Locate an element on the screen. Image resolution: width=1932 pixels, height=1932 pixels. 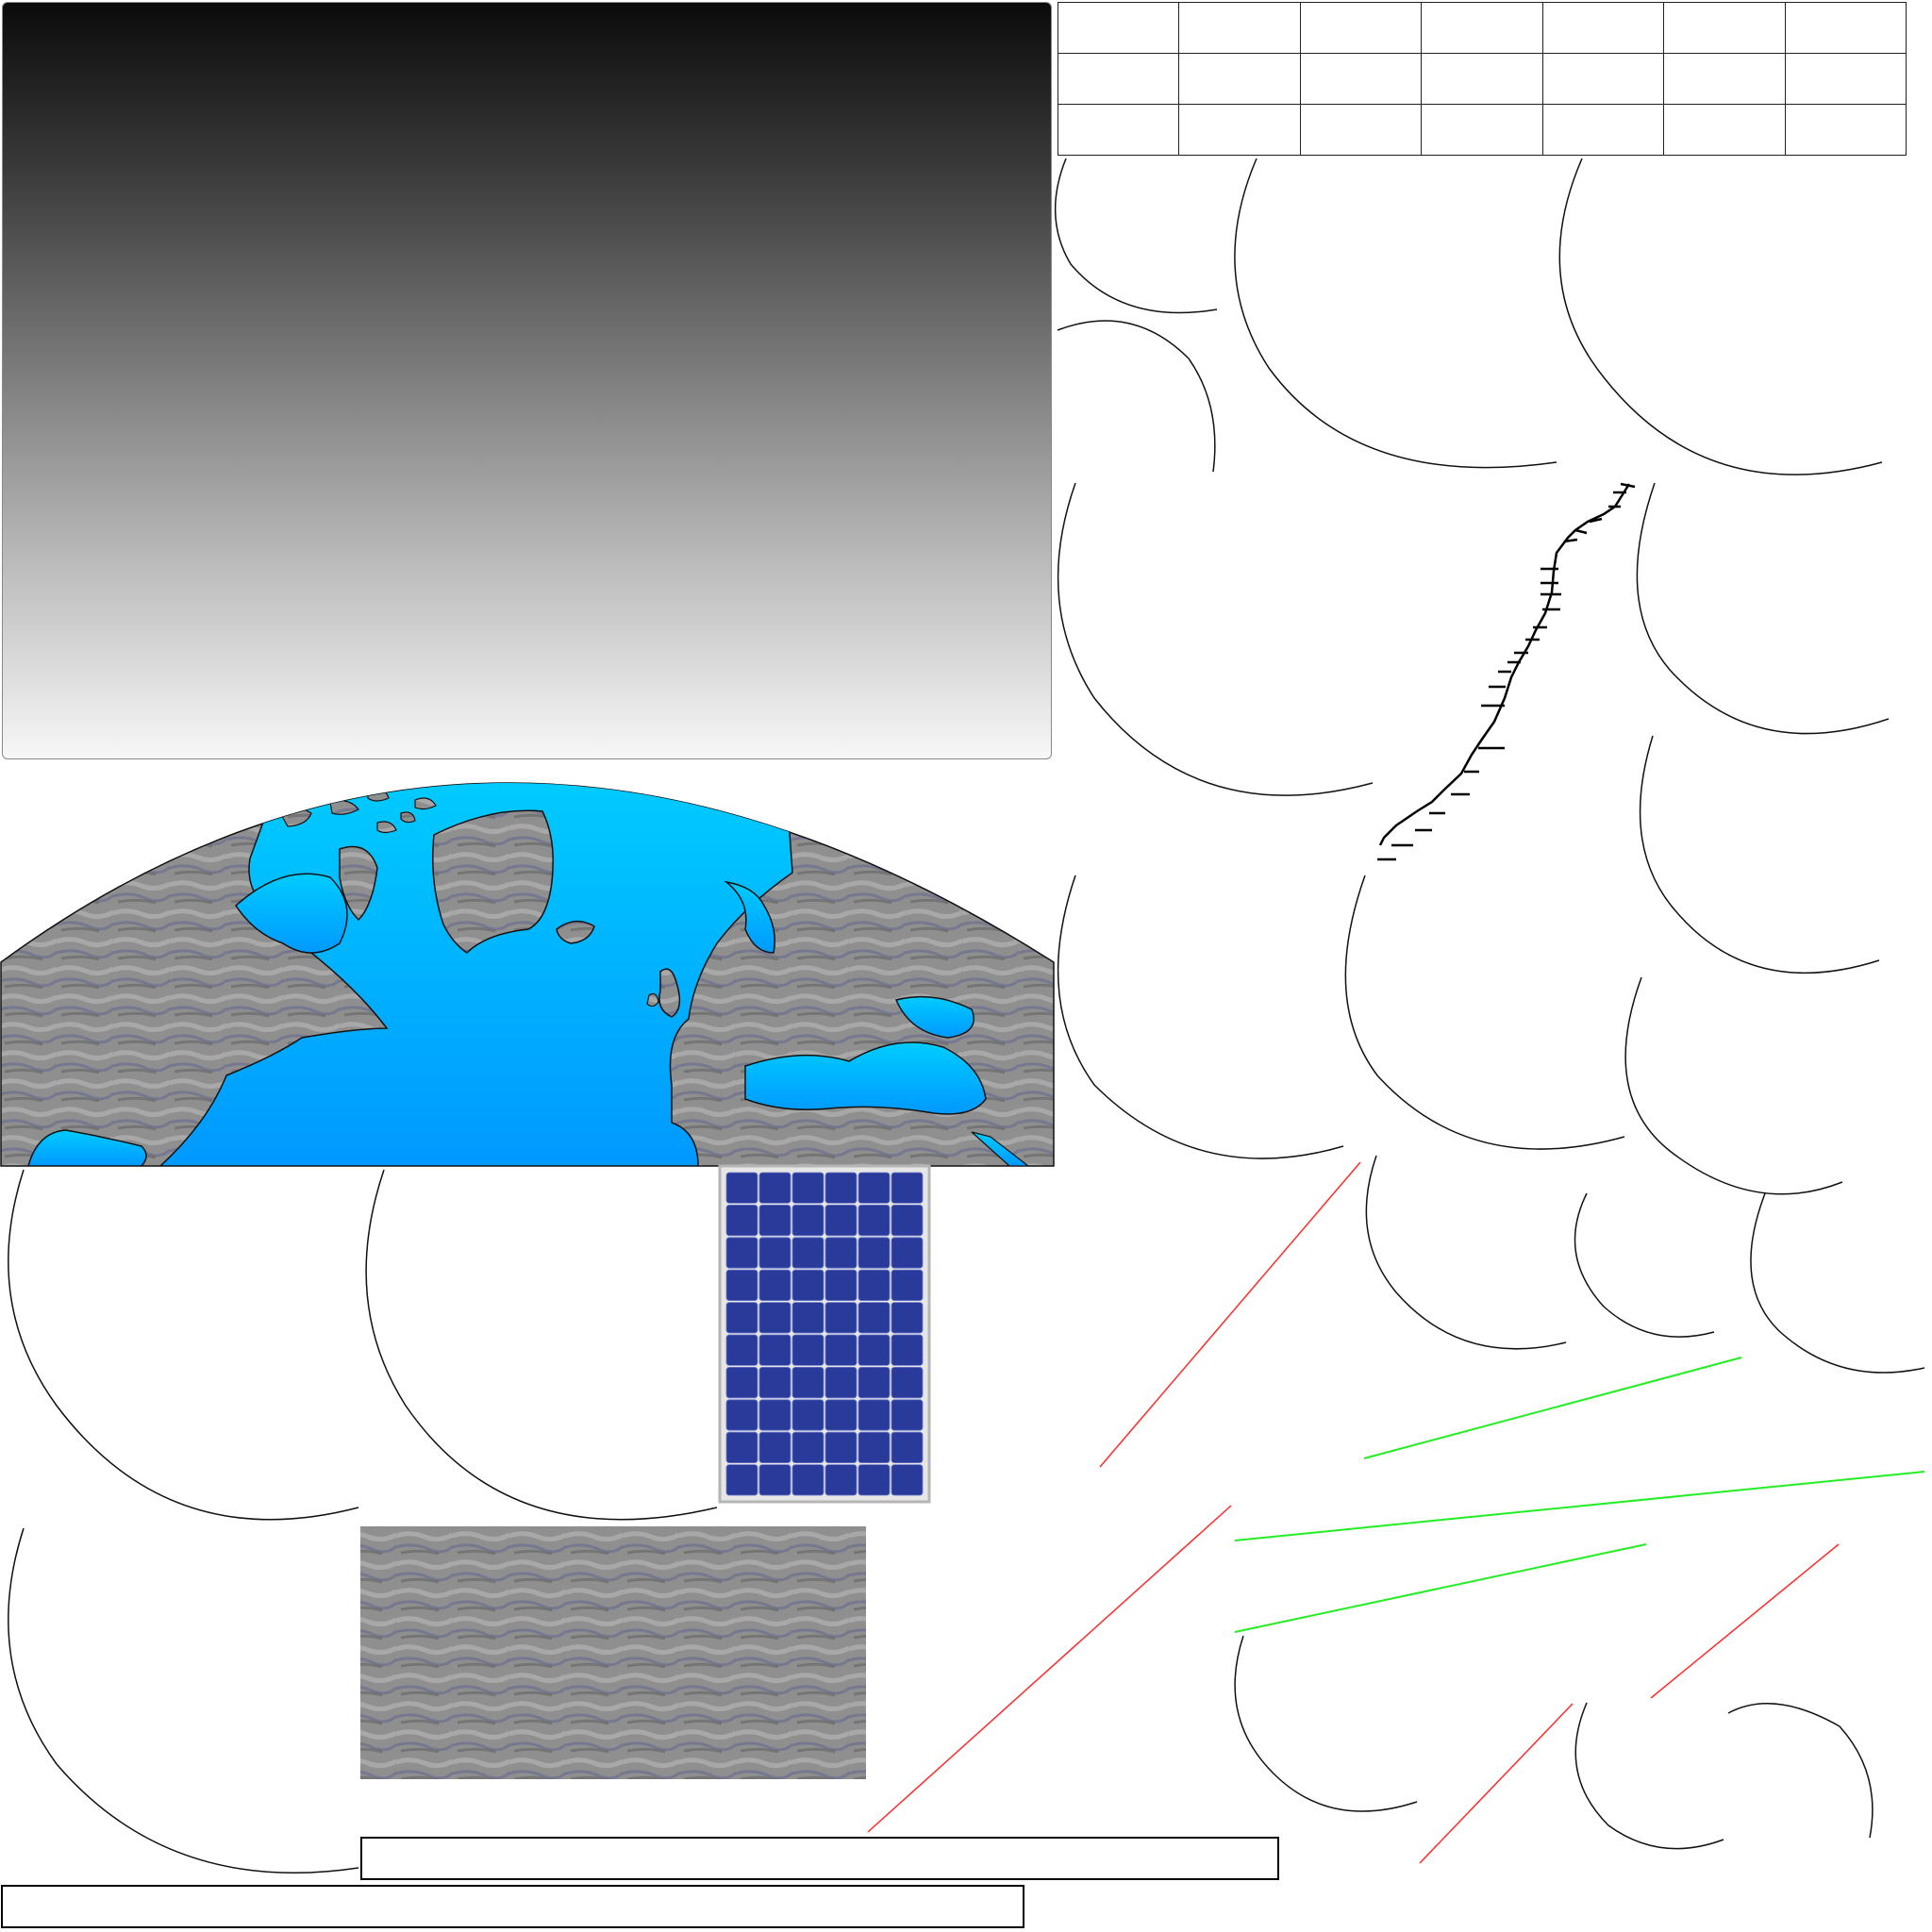
lightning-bolt-icon is located at coordinates (1506, 671).